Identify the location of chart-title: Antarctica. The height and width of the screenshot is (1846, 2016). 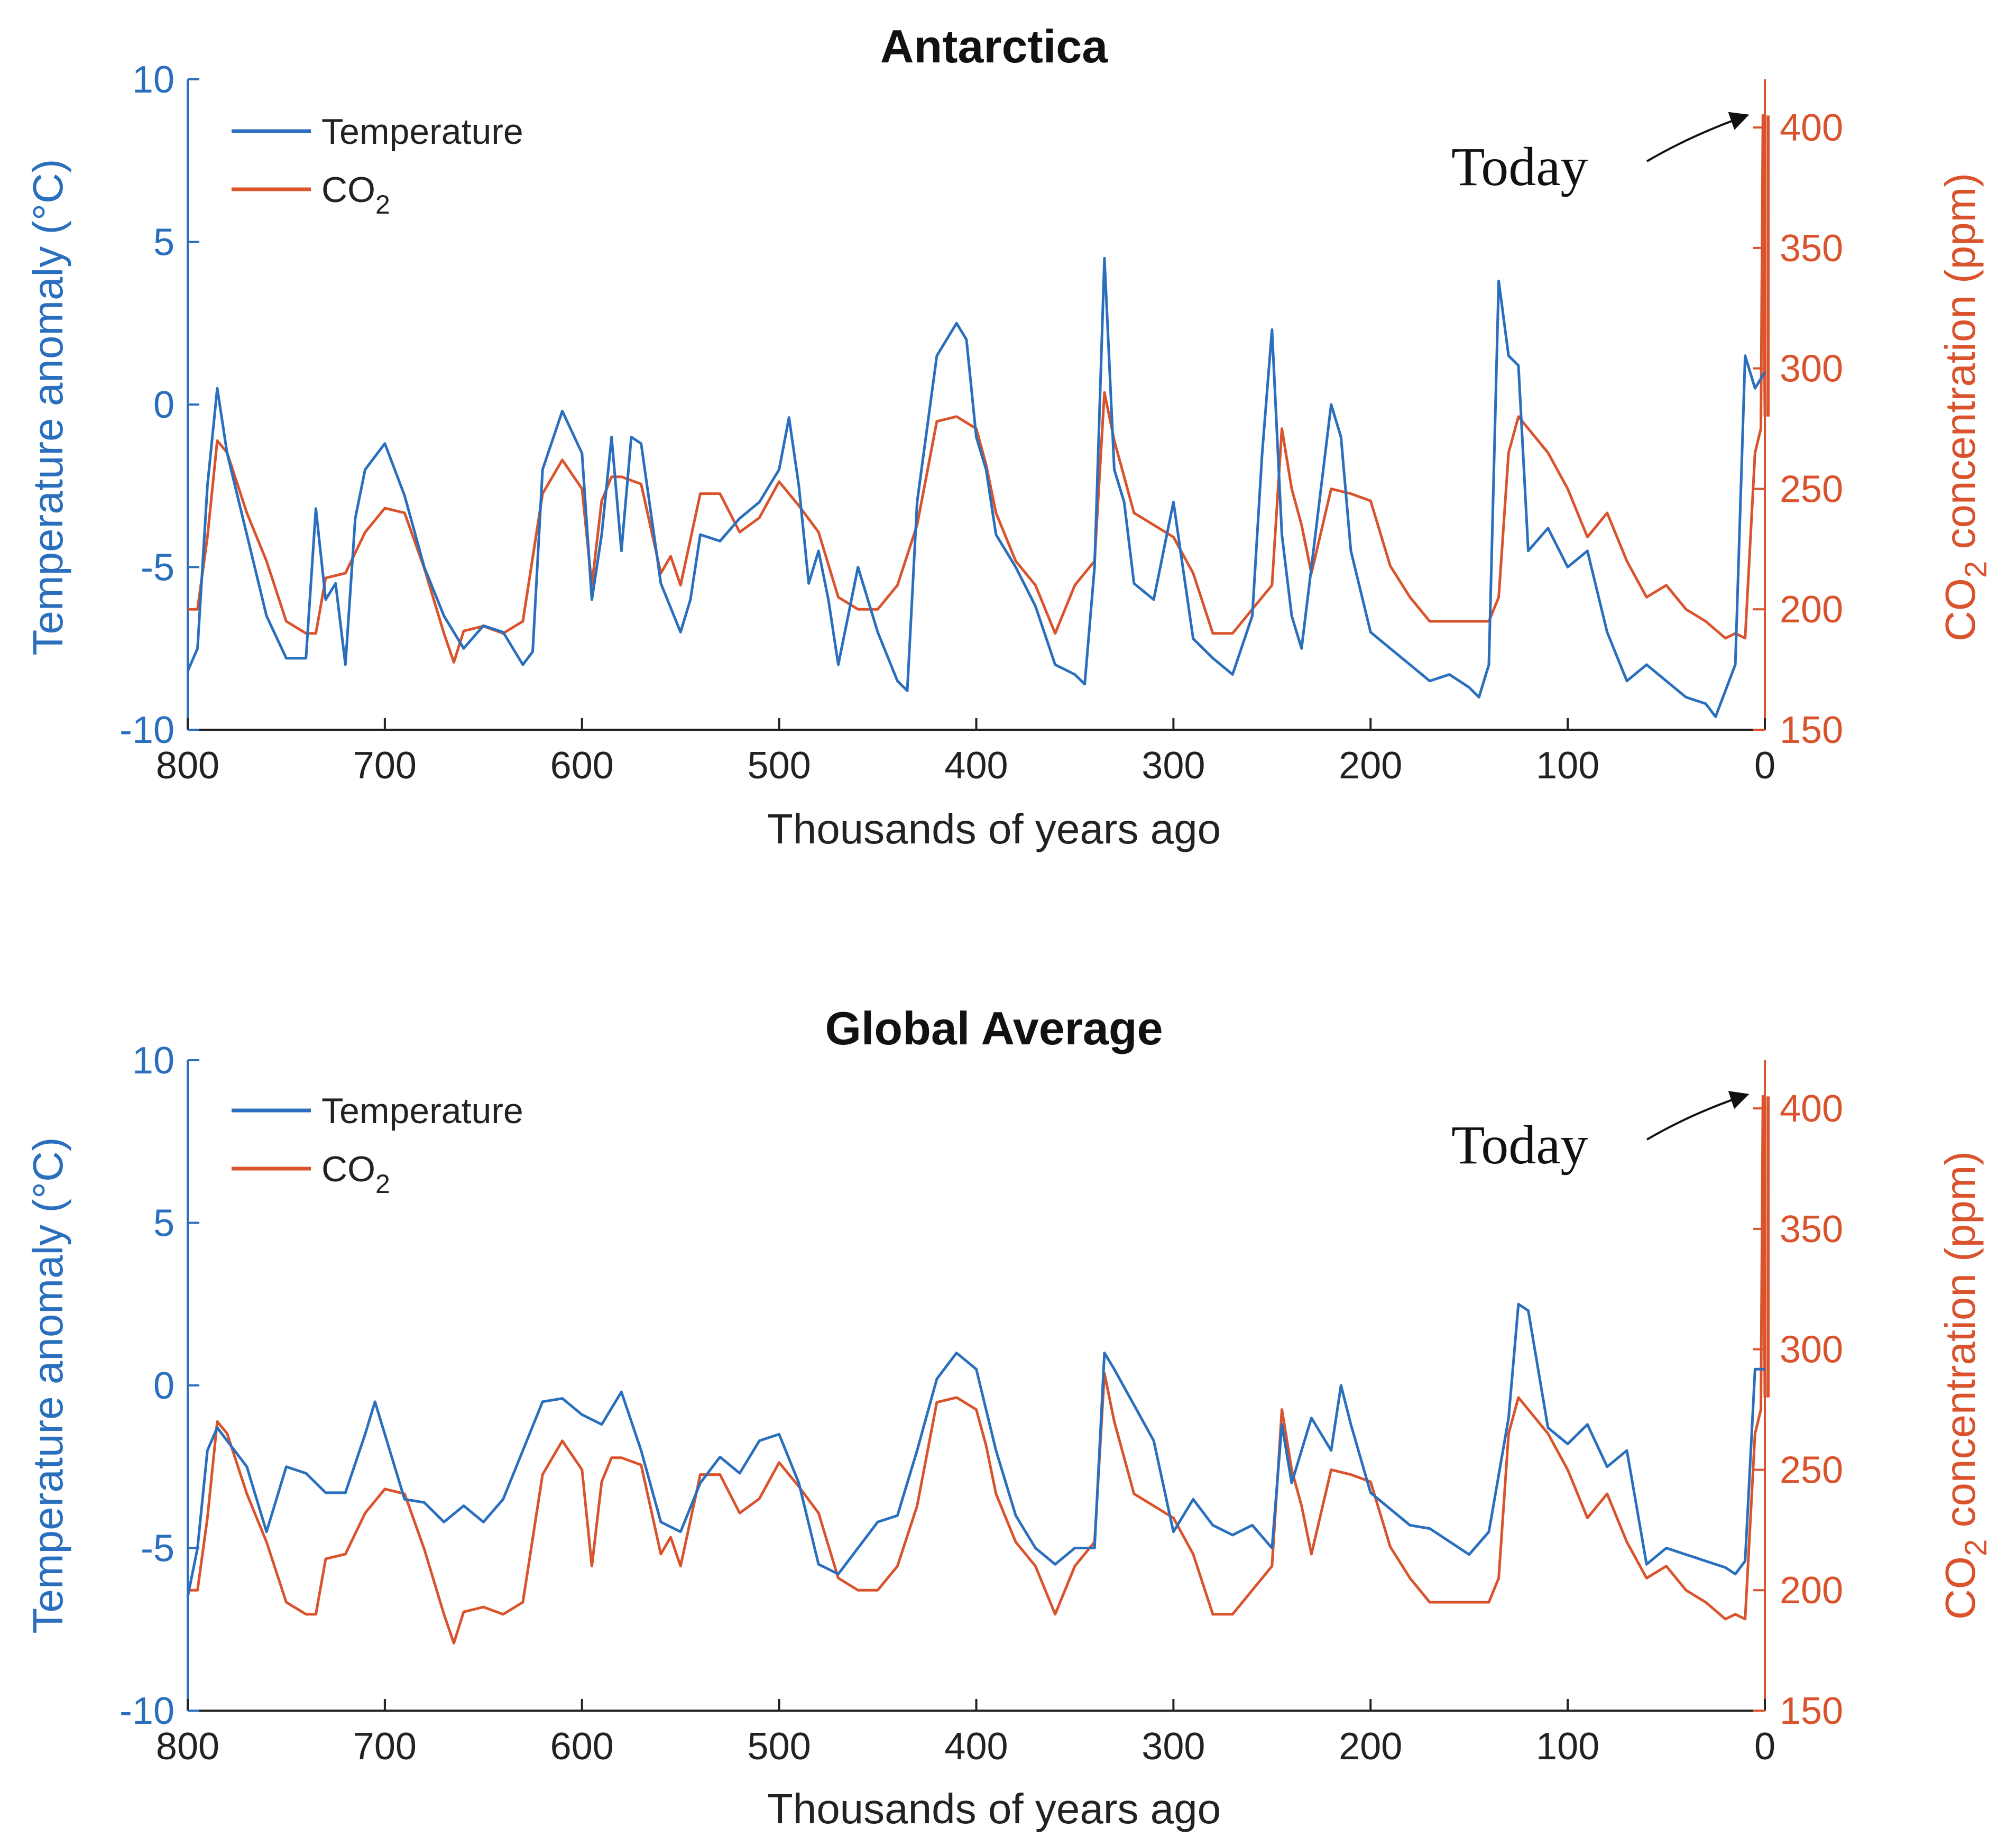
(994, 46).